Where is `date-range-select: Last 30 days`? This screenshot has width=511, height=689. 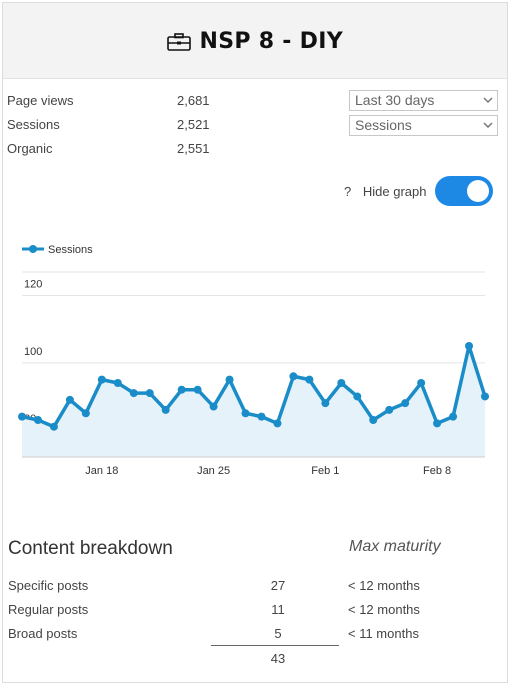 date-range-select: Last 30 days is located at coordinates (423, 100).